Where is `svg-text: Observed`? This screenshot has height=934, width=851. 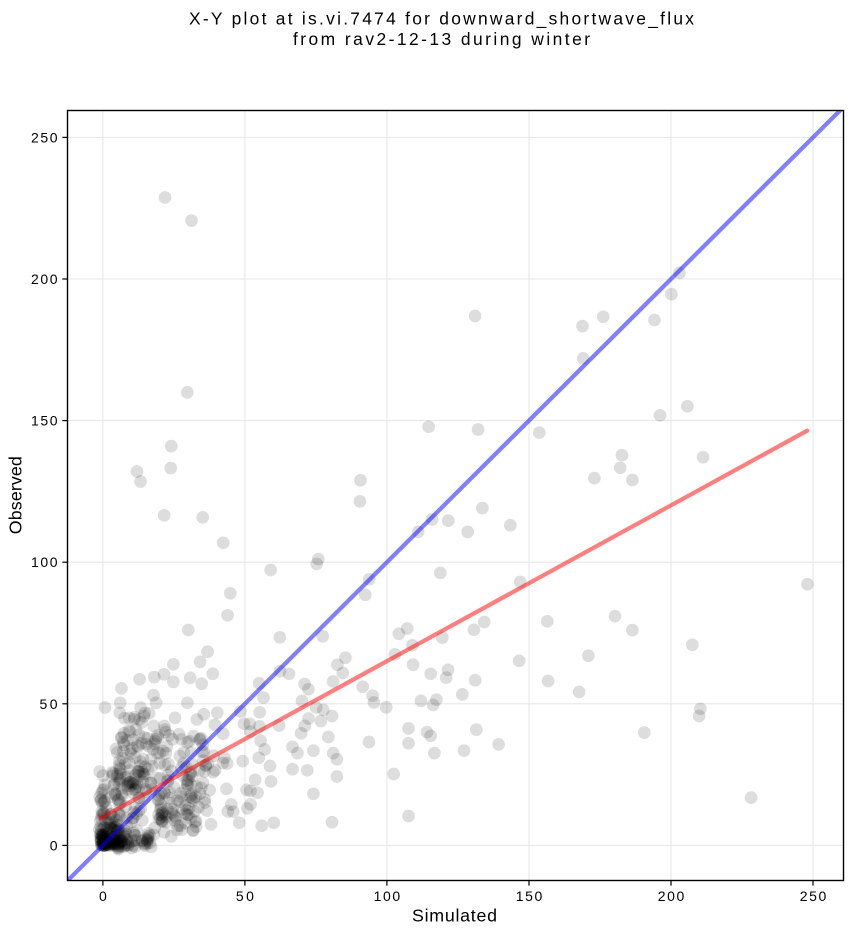
svg-text: Observed is located at coordinates (15, 495).